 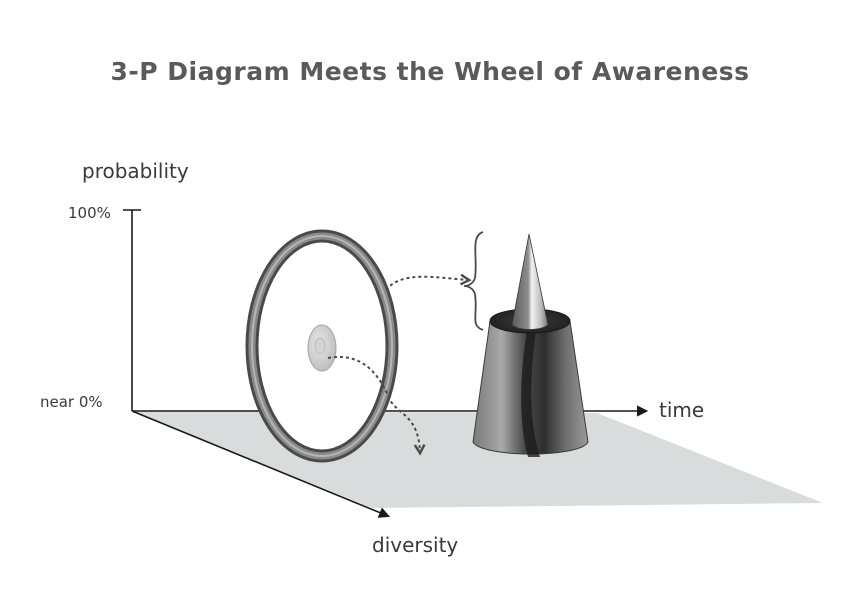 What do you see at coordinates (135, 171) in the screenshot?
I see `probability-axis-label: probability` at bounding box center [135, 171].